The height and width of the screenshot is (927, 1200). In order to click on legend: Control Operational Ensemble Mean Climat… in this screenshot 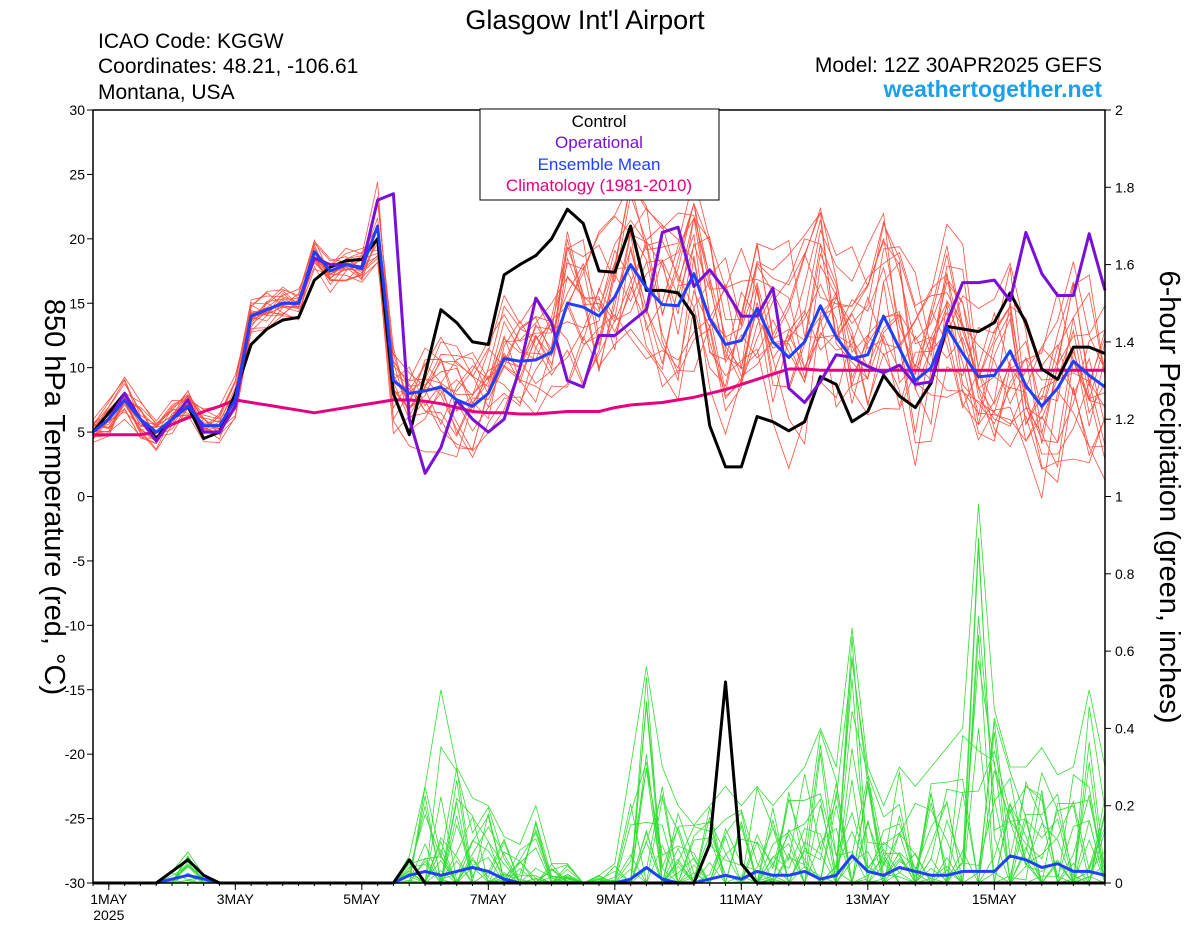, I will do `click(599, 154)`.